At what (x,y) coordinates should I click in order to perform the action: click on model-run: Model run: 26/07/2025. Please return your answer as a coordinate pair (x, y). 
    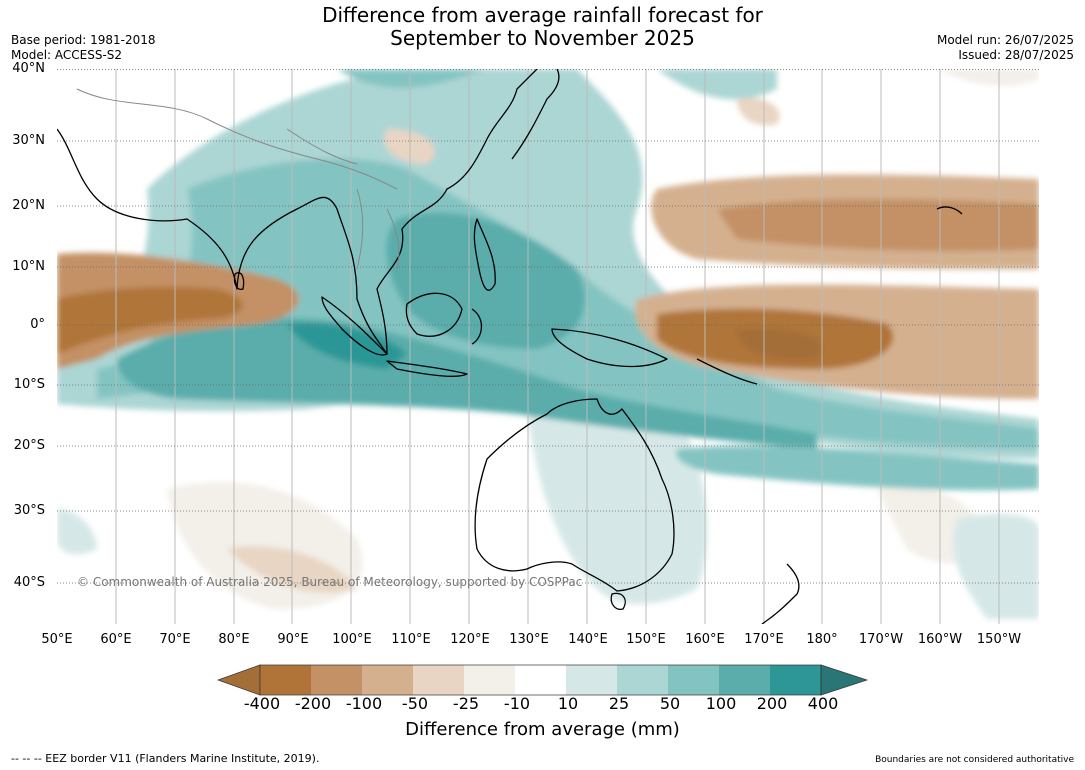
    Looking at the image, I should click on (1005, 40).